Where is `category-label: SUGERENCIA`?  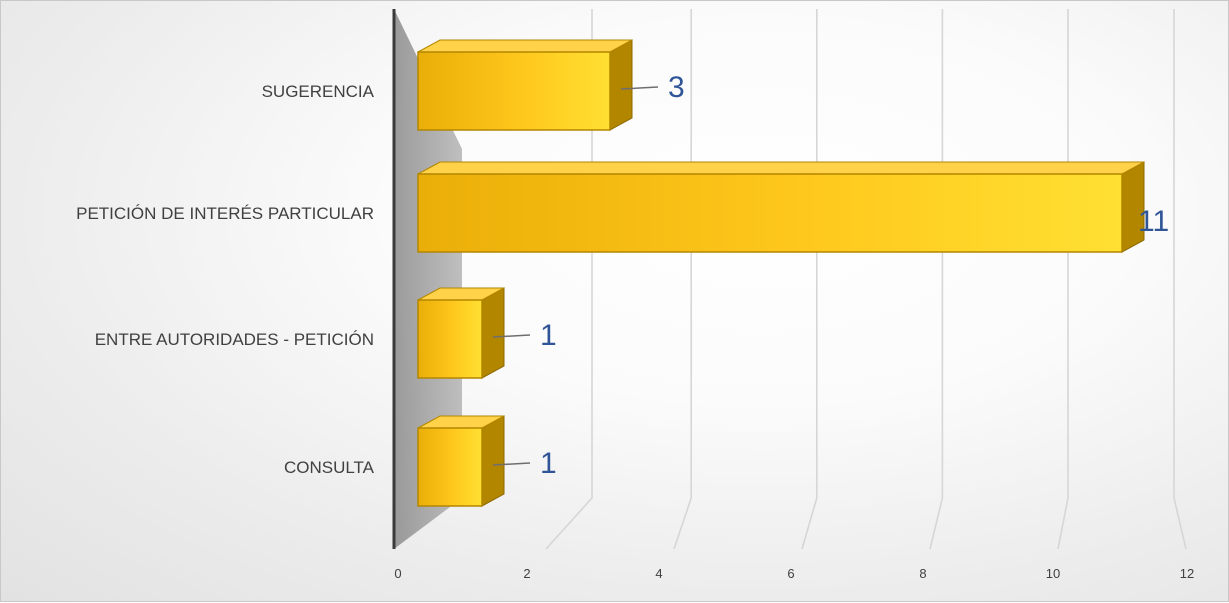
category-label: SUGERENCIA is located at coordinates (318, 91).